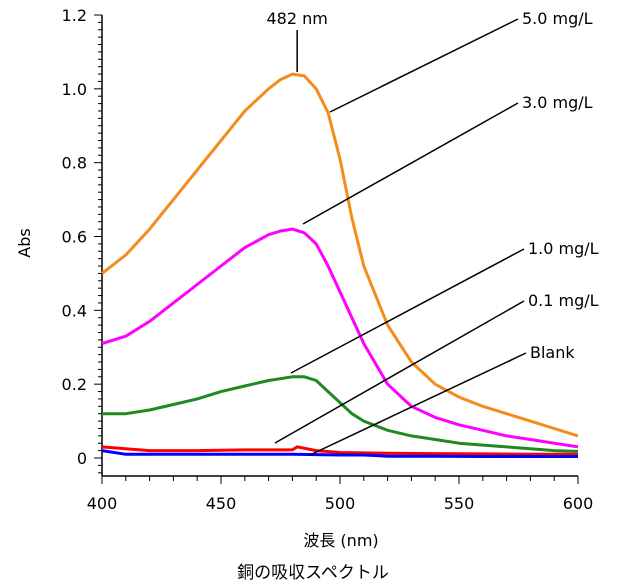  I want to click on y-tick-label: 1.0, so click(74, 89).